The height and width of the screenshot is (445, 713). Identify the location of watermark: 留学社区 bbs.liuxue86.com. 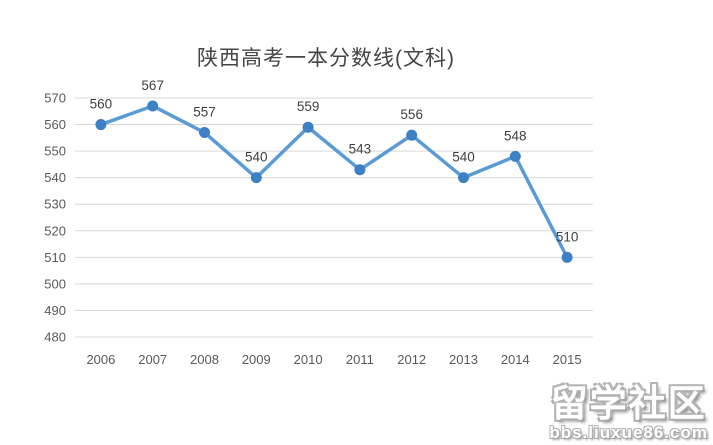
(628, 413).